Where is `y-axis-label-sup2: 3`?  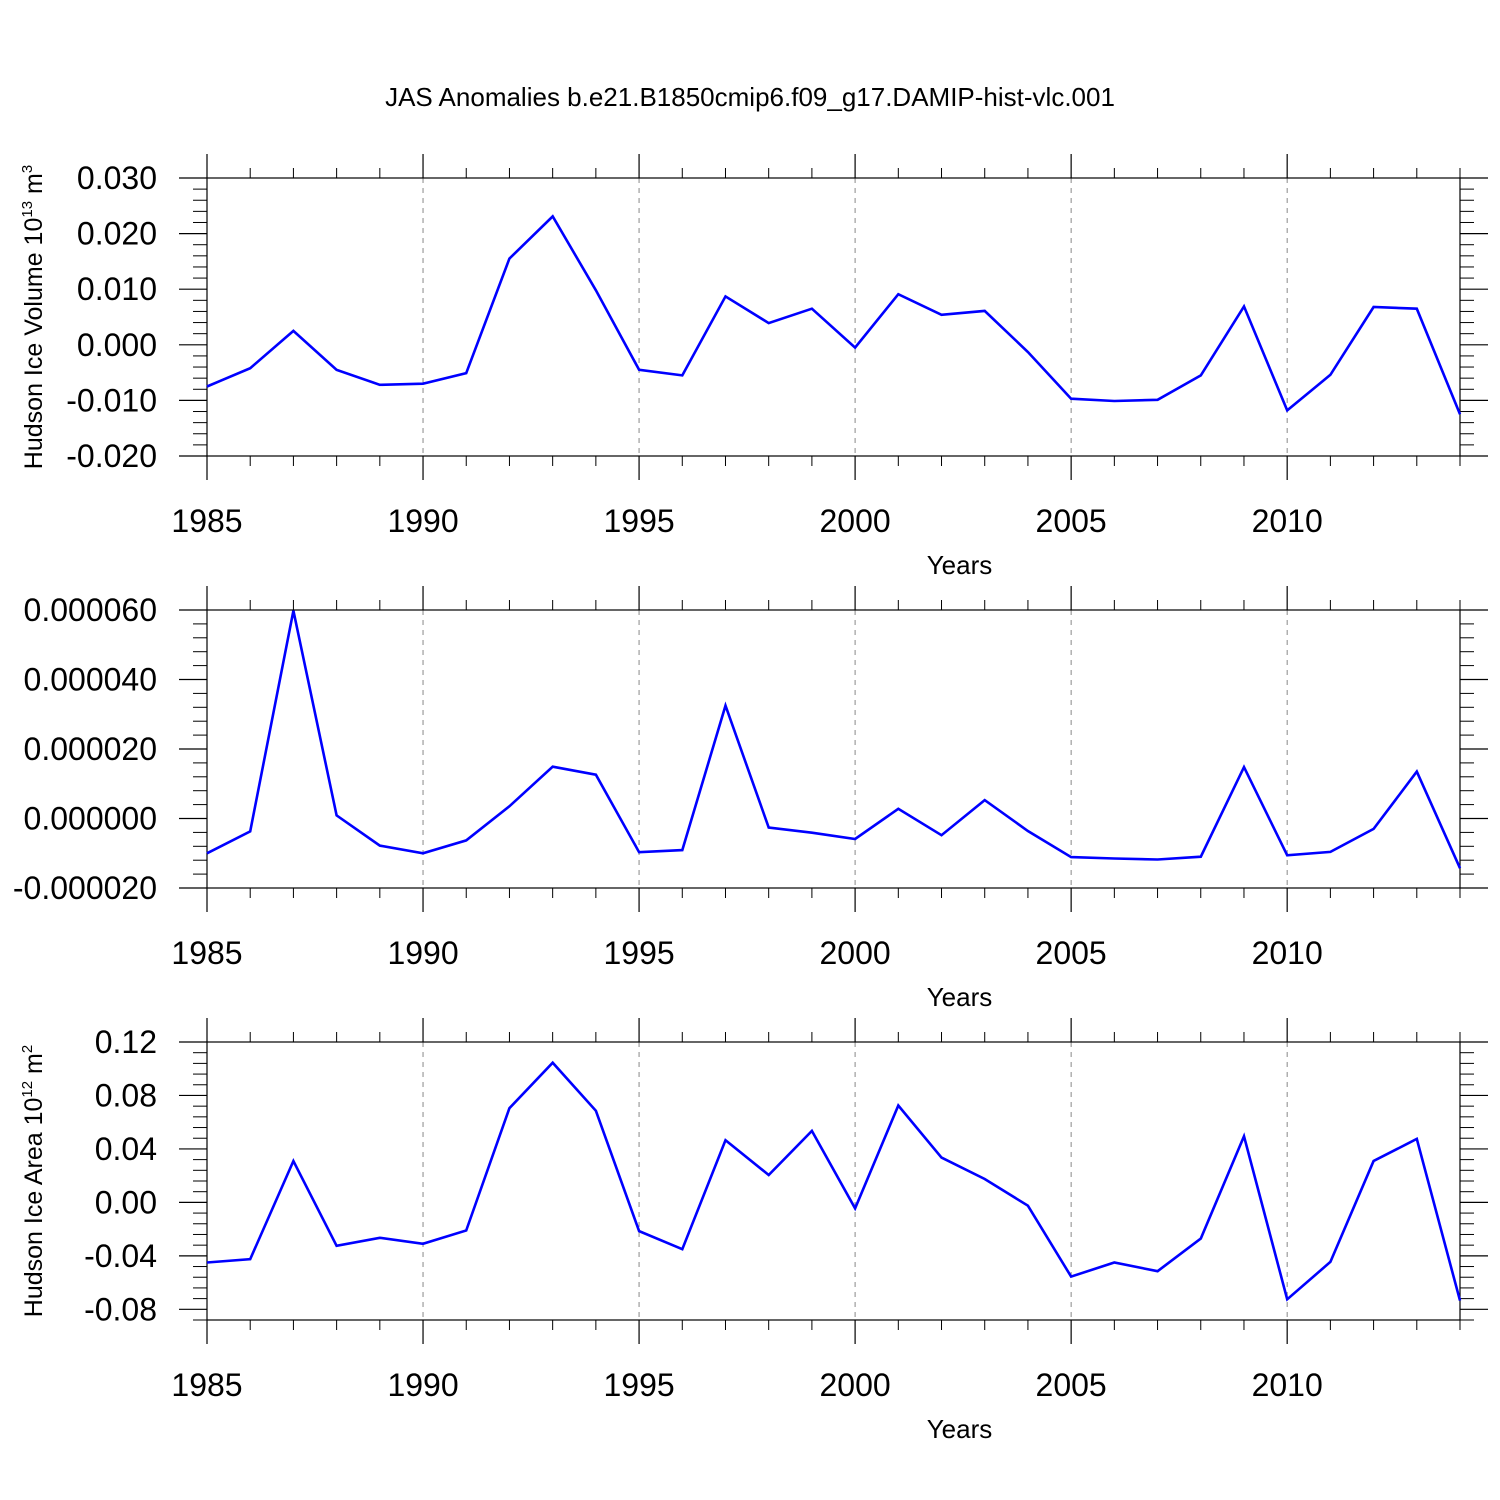
y-axis-label-sup2: 3 is located at coordinates (27, 169).